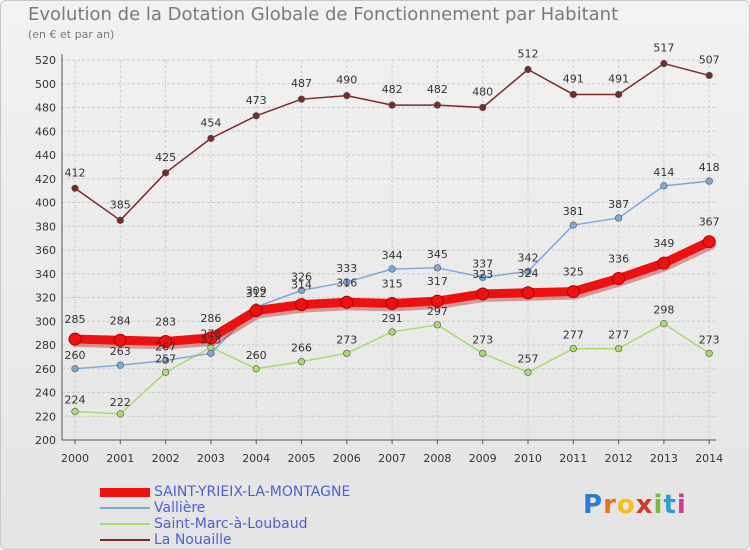  Describe the element at coordinates (392, 318) in the screenshot. I see `data-label: 291` at that location.